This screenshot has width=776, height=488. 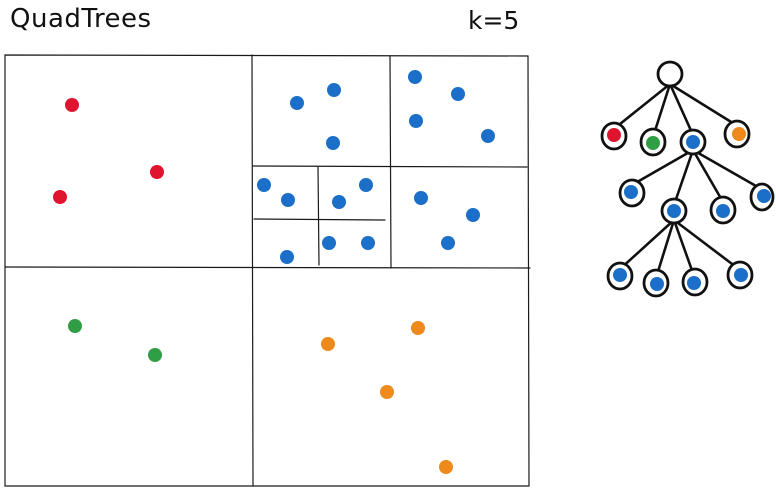 What do you see at coordinates (494, 20) in the screenshot?
I see `k-parameter-label: k=5` at bounding box center [494, 20].